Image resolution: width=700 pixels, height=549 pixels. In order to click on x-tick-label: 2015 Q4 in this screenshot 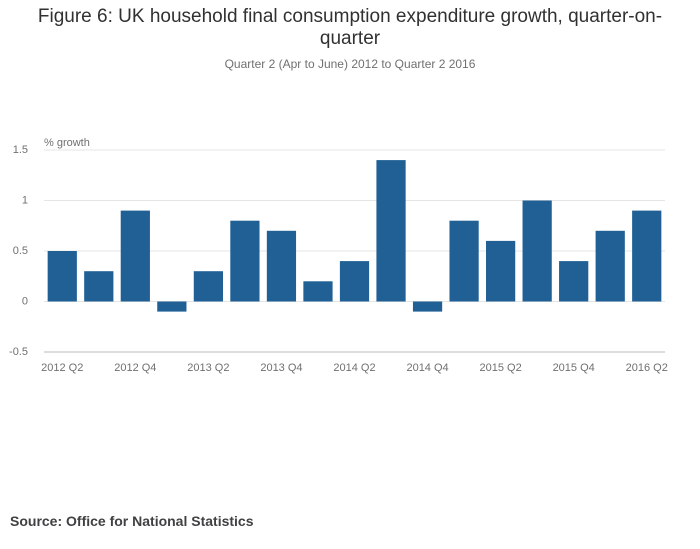, I will do `click(574, 368)`.